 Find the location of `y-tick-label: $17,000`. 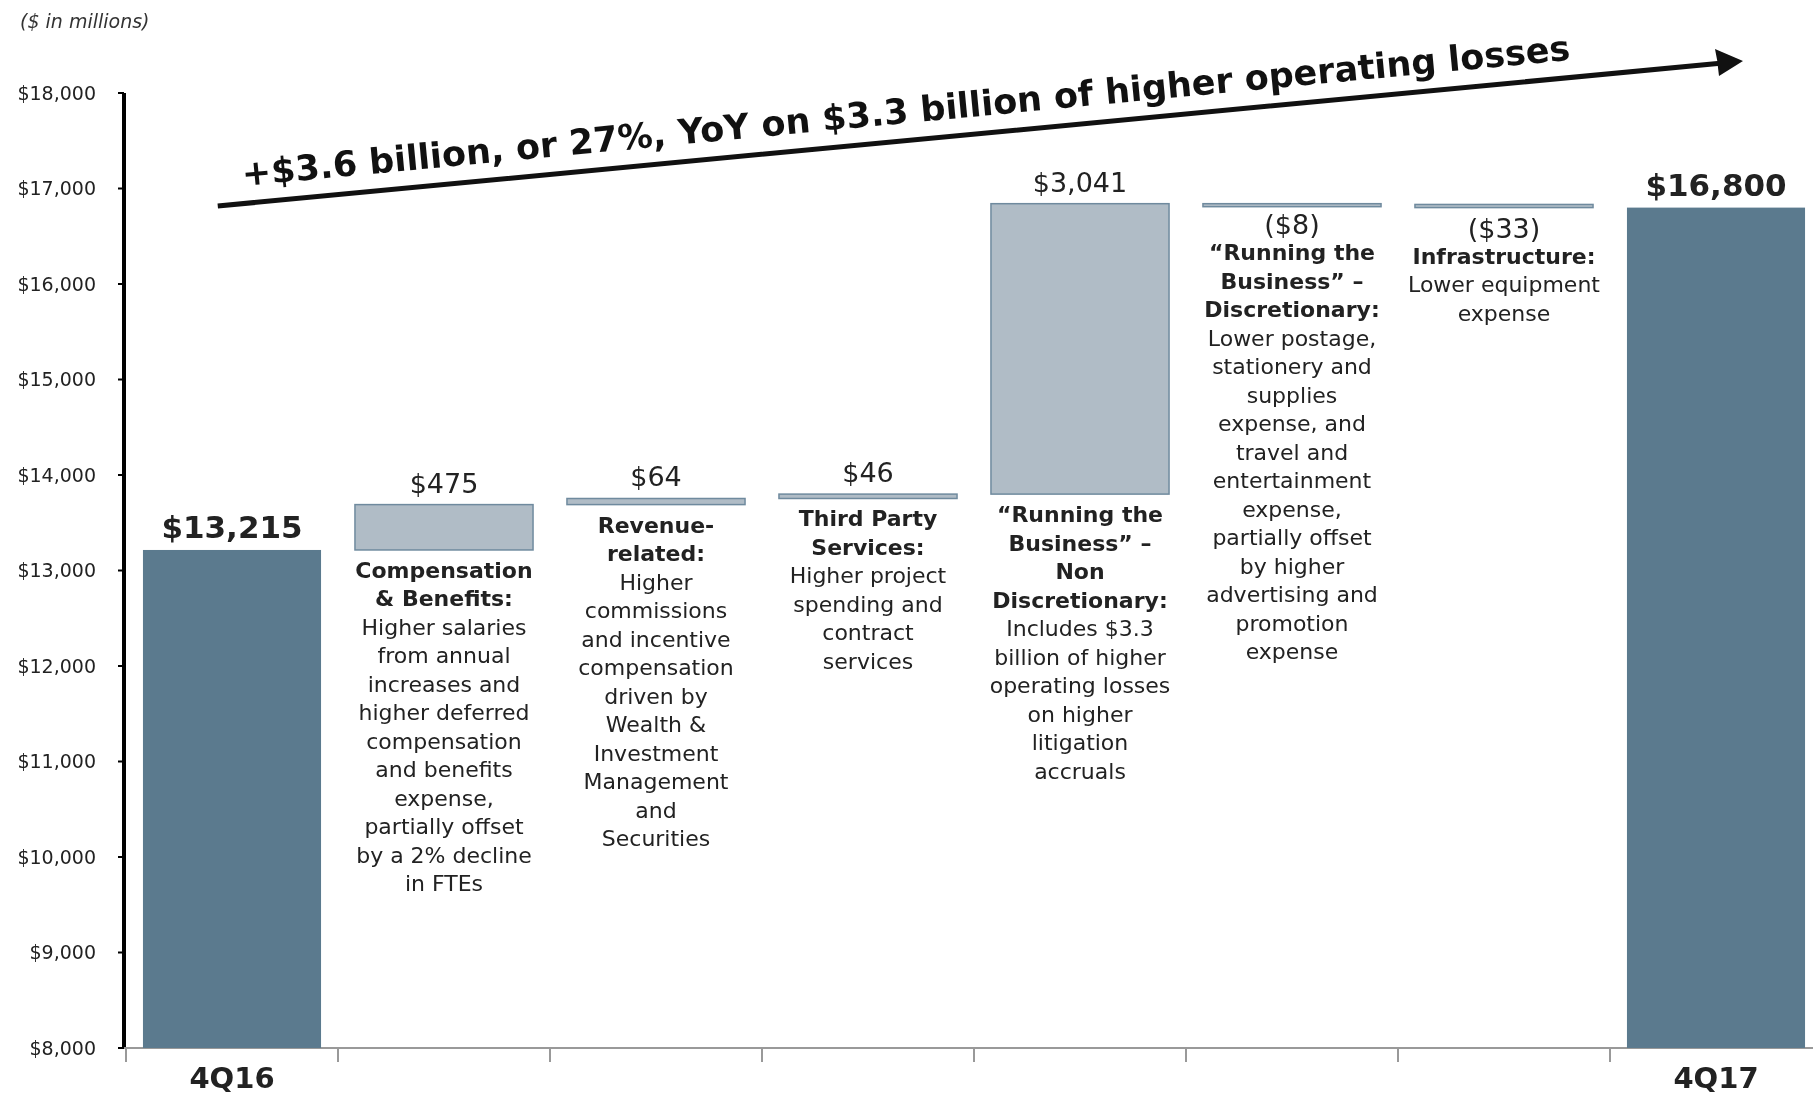

y-tick-label: $17,000 is located at coordinates (56, 188).